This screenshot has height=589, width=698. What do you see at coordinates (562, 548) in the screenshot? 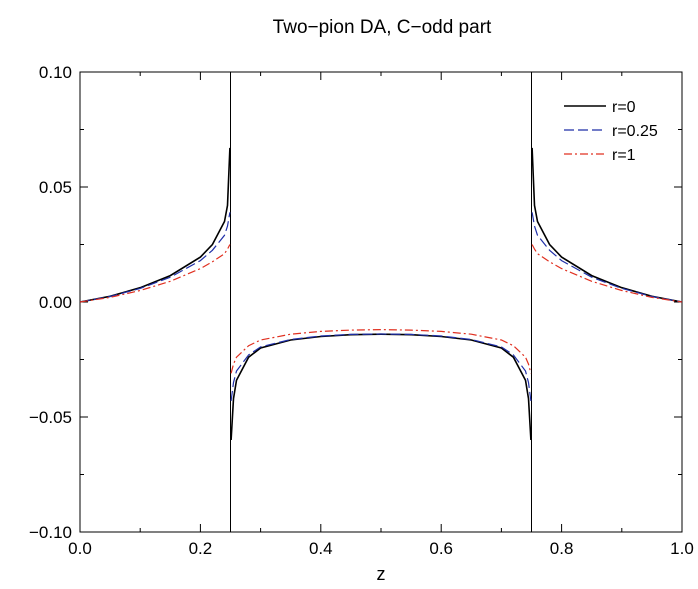
I see `x-tick-label: 0.8` at bounding box center [562, 548].